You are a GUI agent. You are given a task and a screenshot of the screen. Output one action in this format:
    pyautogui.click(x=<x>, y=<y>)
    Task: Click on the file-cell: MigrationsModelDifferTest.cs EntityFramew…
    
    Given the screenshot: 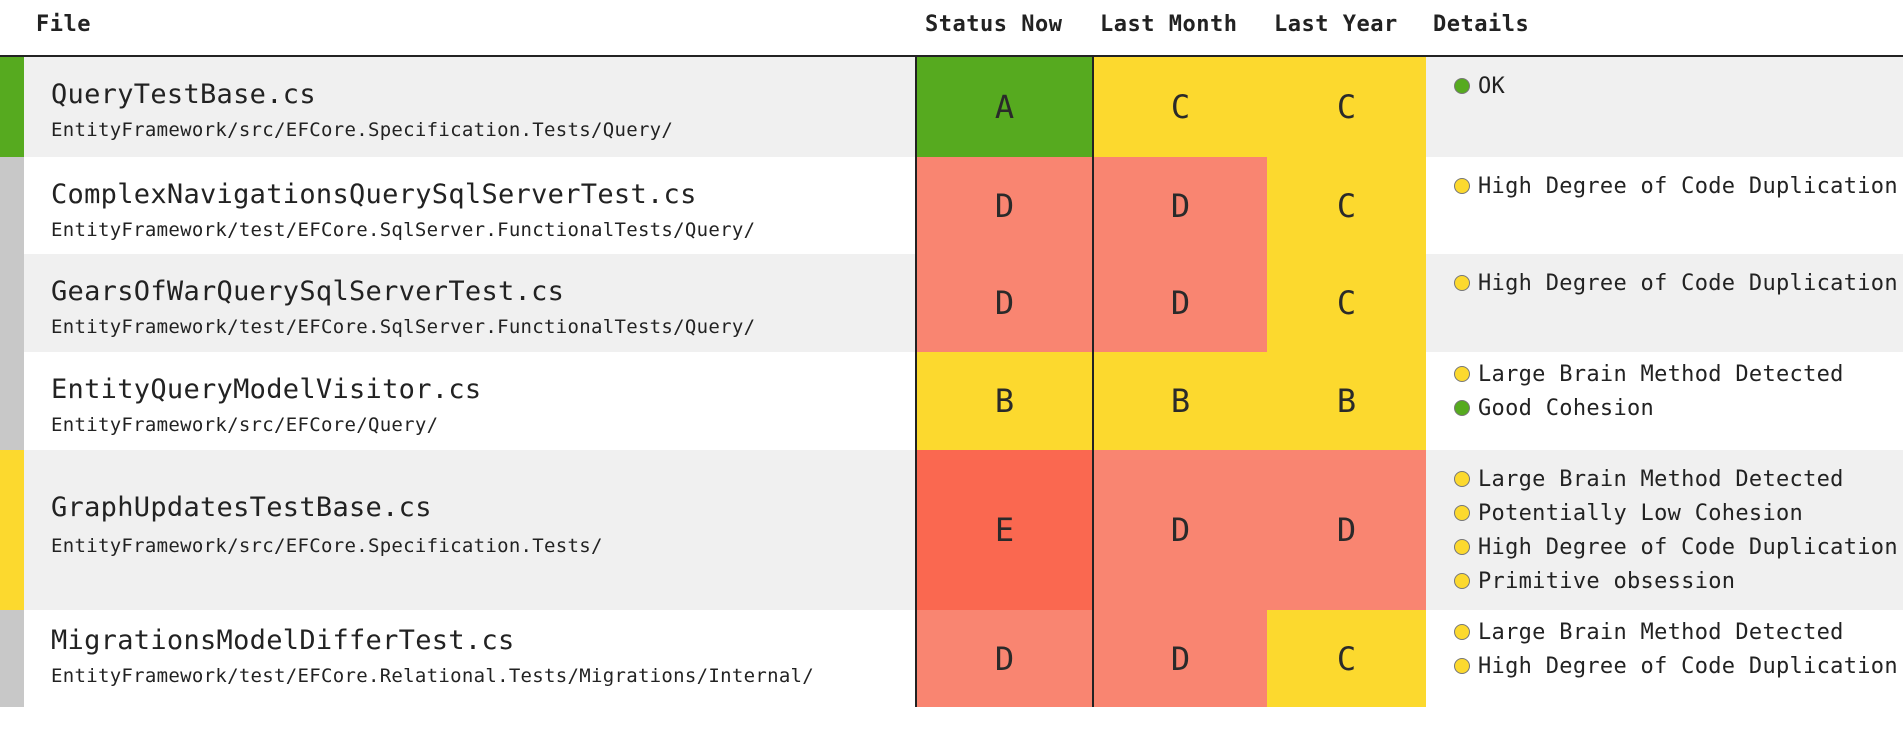 What is the action you would take?
    pyautogui.click(x=469, y=658)
    